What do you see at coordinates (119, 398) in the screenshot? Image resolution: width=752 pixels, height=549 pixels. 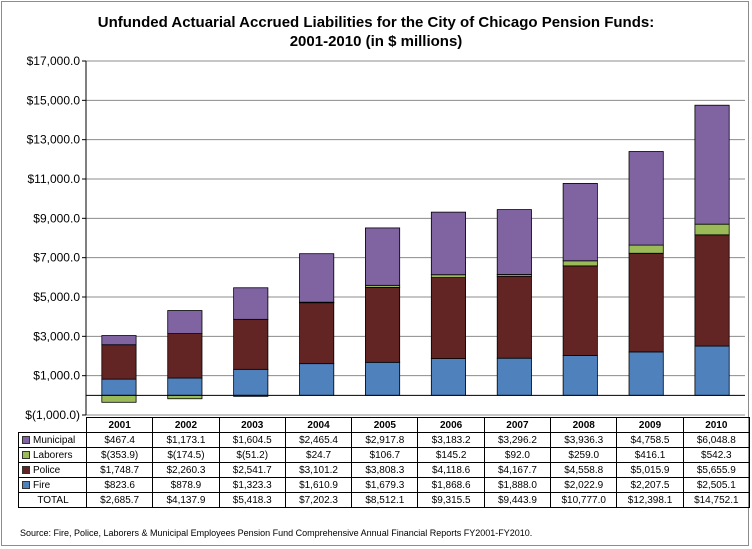 I see `bar-laborers-2001` at bounding box center [119, 398].